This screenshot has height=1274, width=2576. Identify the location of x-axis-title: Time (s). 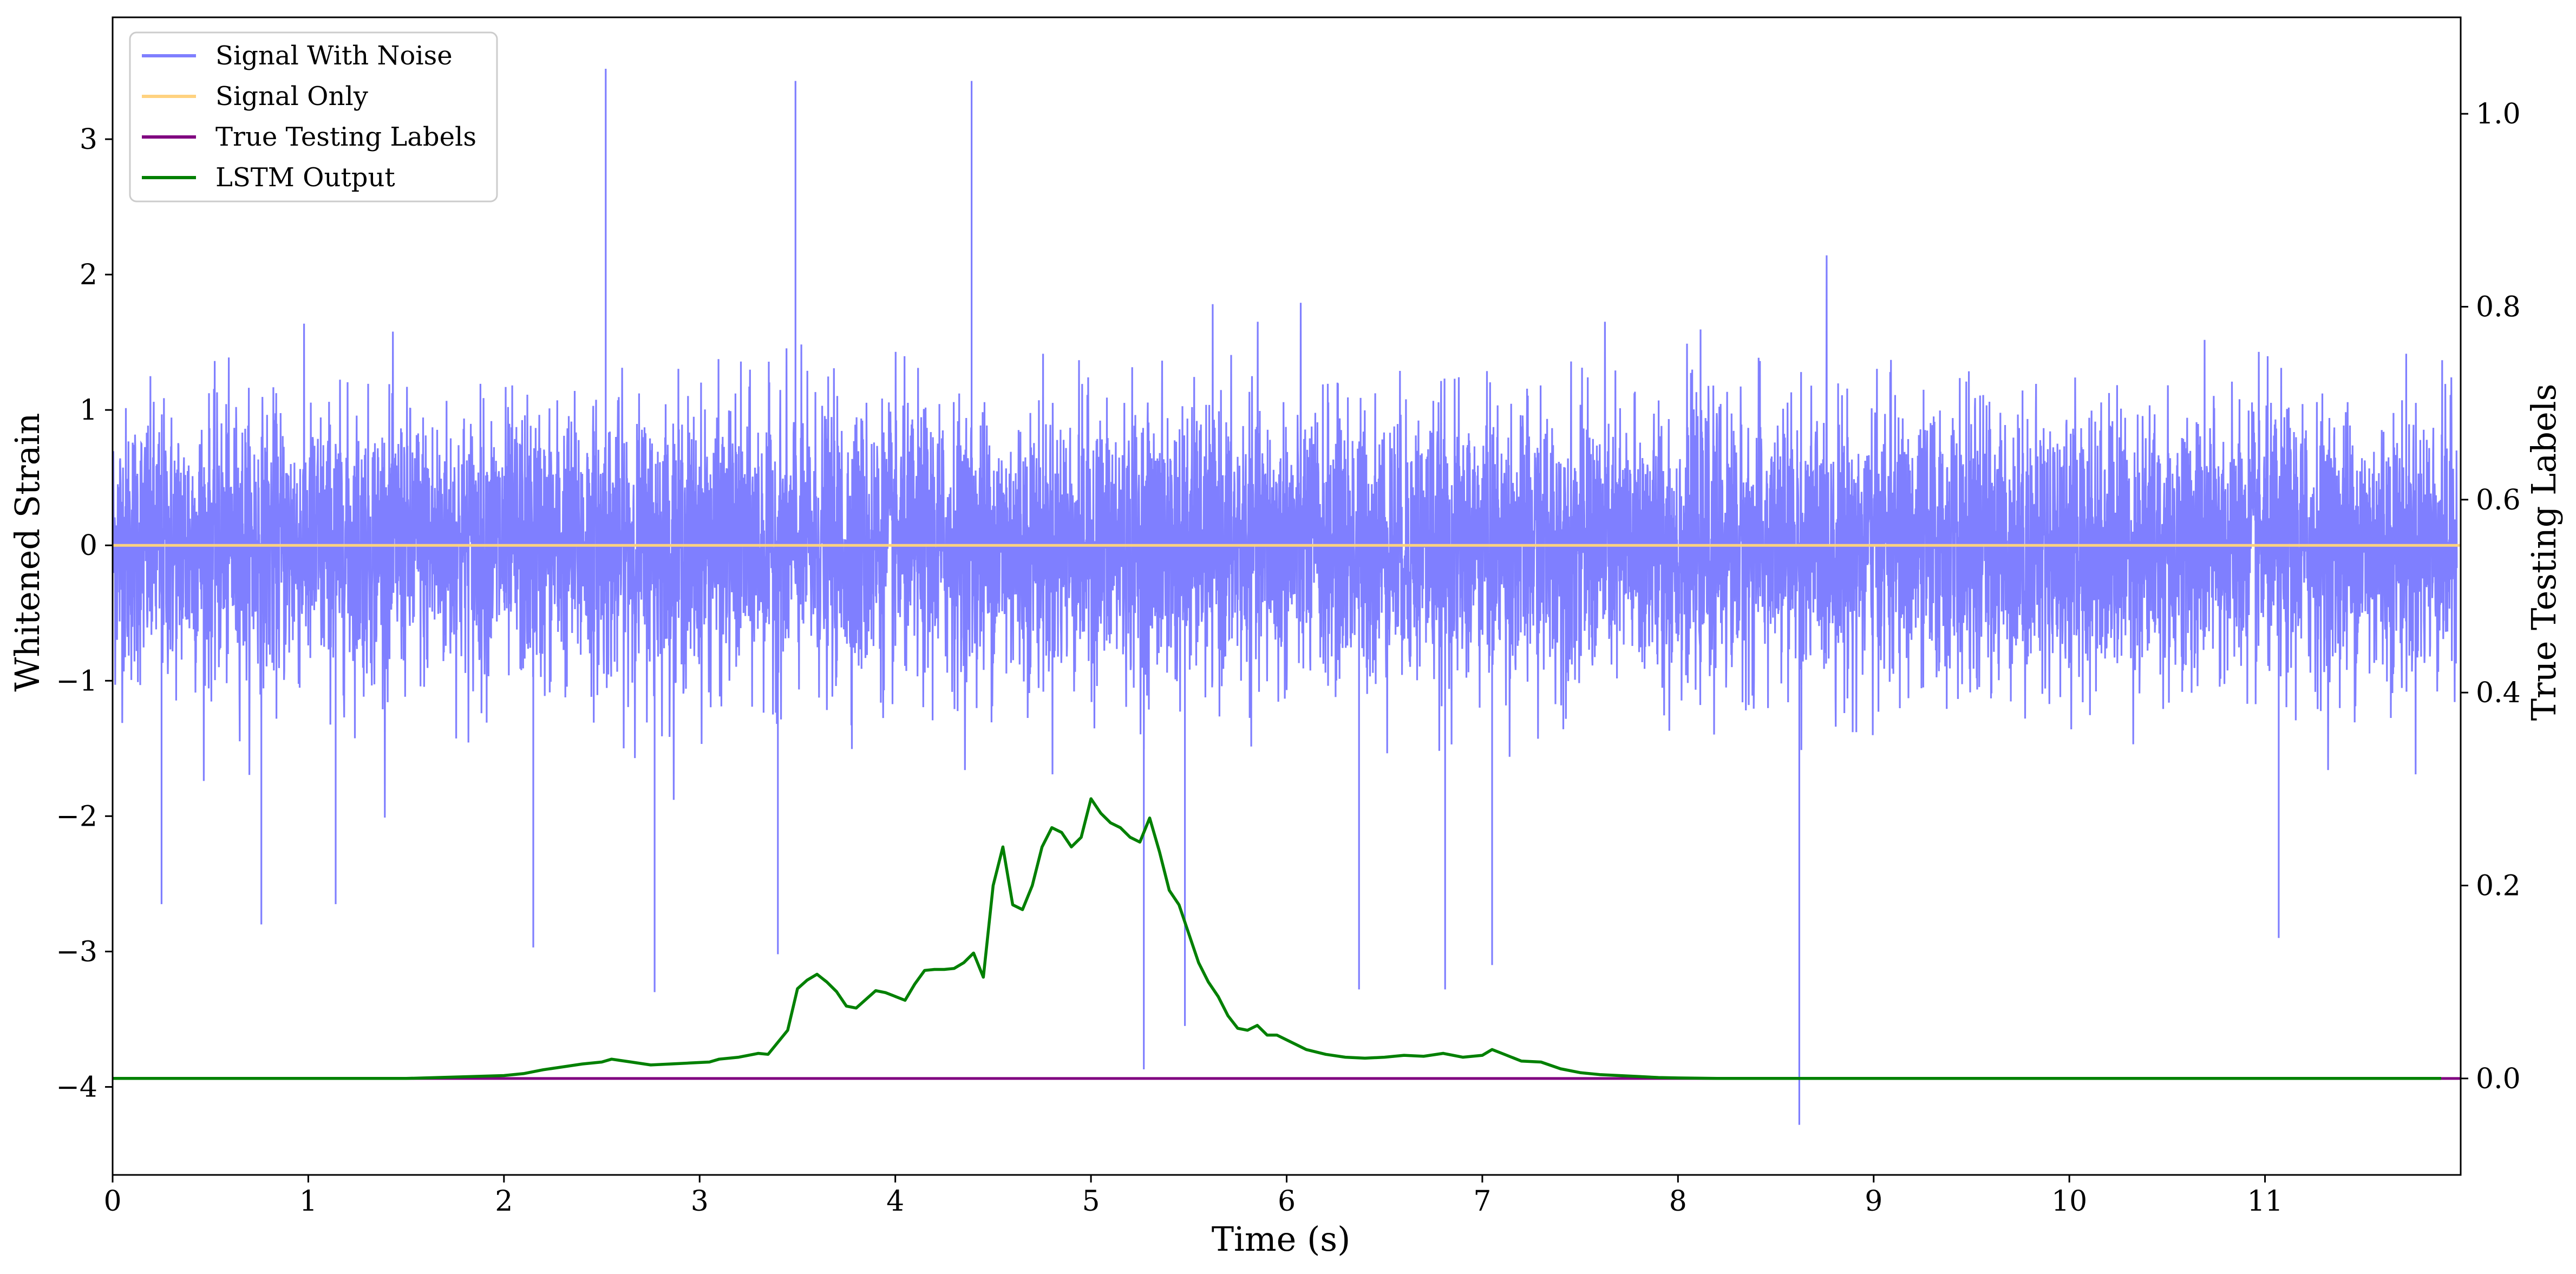
(1282, 1239).